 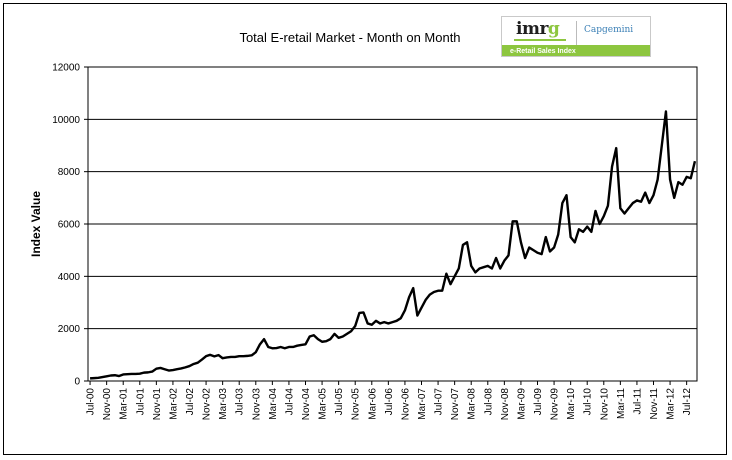 I want to click on x-tick-label: Mar-09, so click(x=521, y=404).